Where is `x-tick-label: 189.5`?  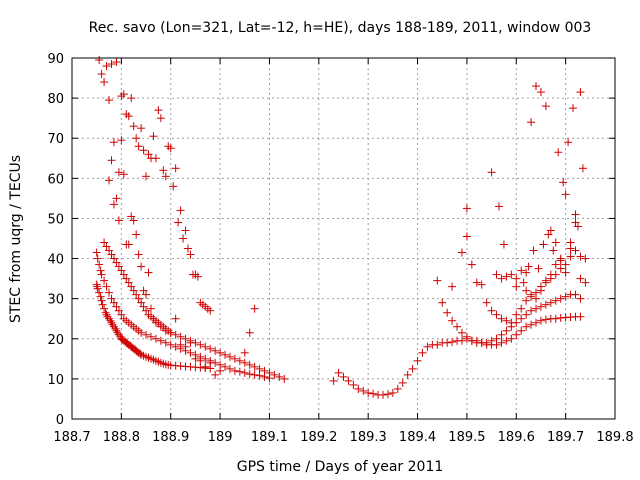 x-tick-label: 189.5 is located at coordinates (466, 437).